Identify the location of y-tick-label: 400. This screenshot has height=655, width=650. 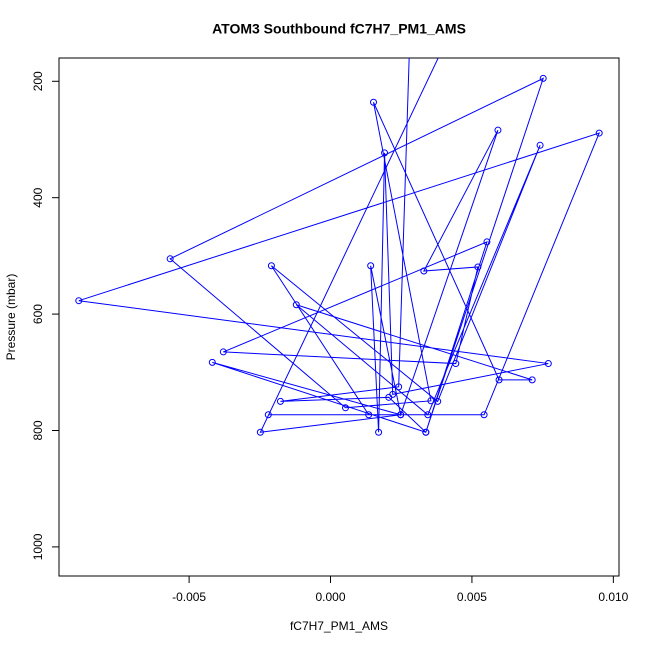
(38, 197).